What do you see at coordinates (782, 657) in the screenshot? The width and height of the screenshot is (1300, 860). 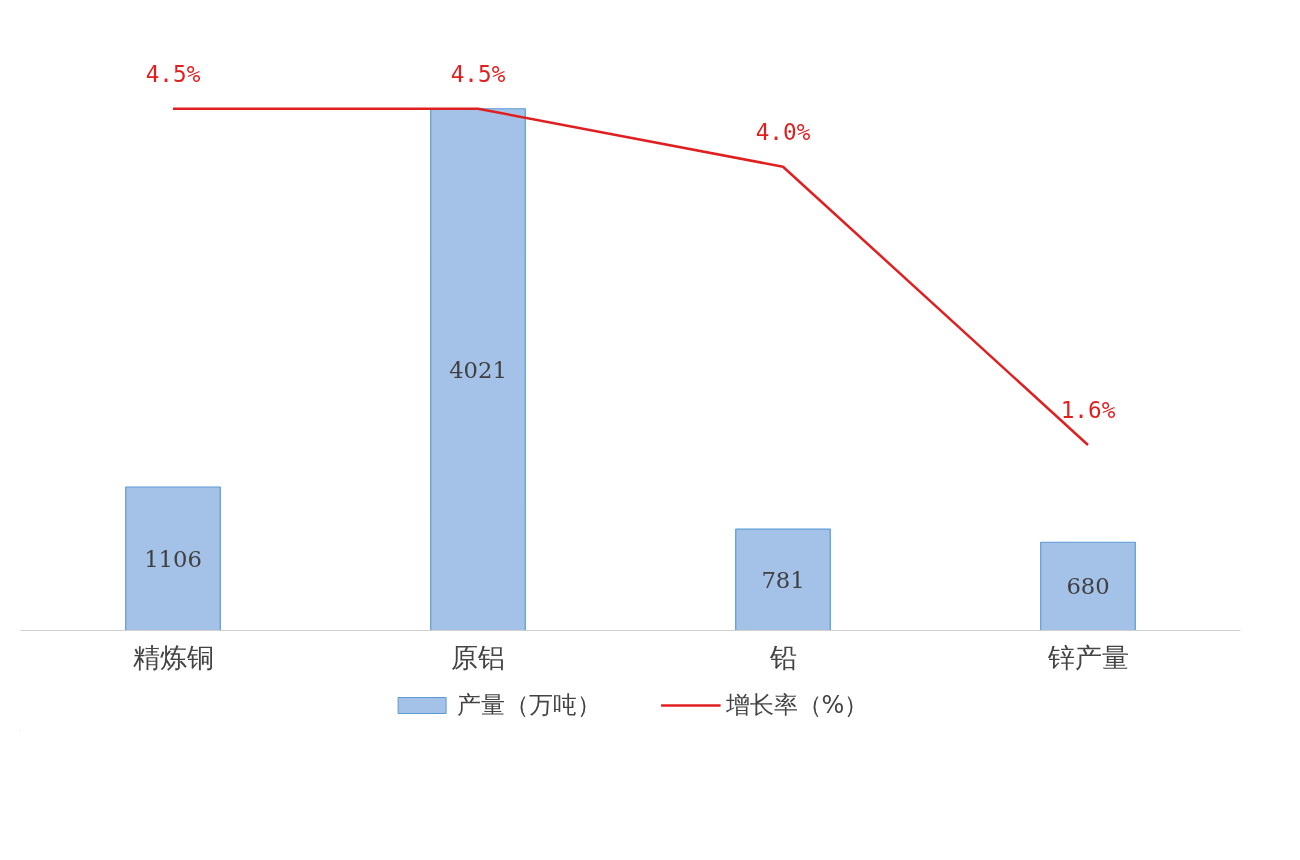 I see `x-tick-label: 铅` at bounding box center [782, 657].